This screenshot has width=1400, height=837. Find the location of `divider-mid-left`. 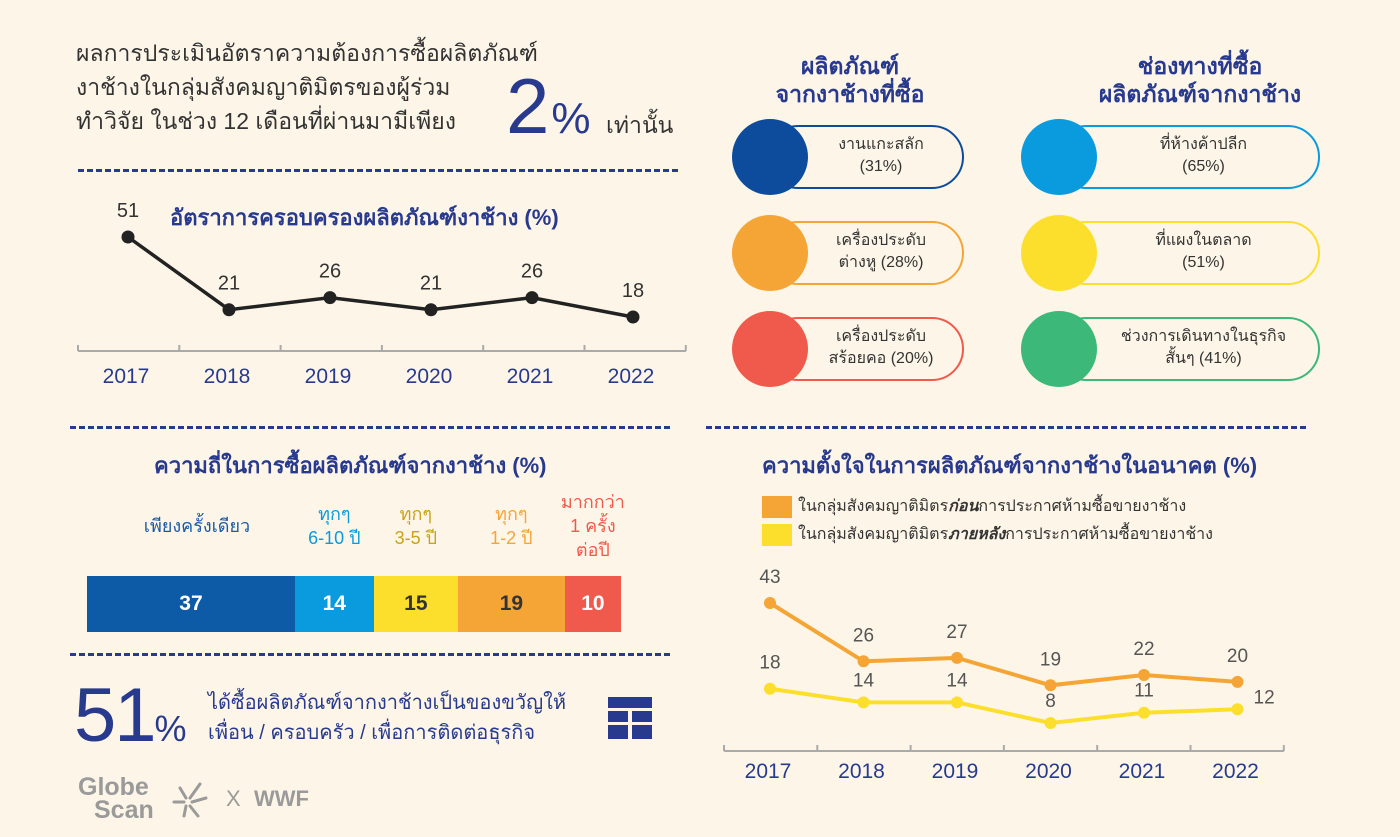

divider-mid-left is located at coordinates (370, 427).